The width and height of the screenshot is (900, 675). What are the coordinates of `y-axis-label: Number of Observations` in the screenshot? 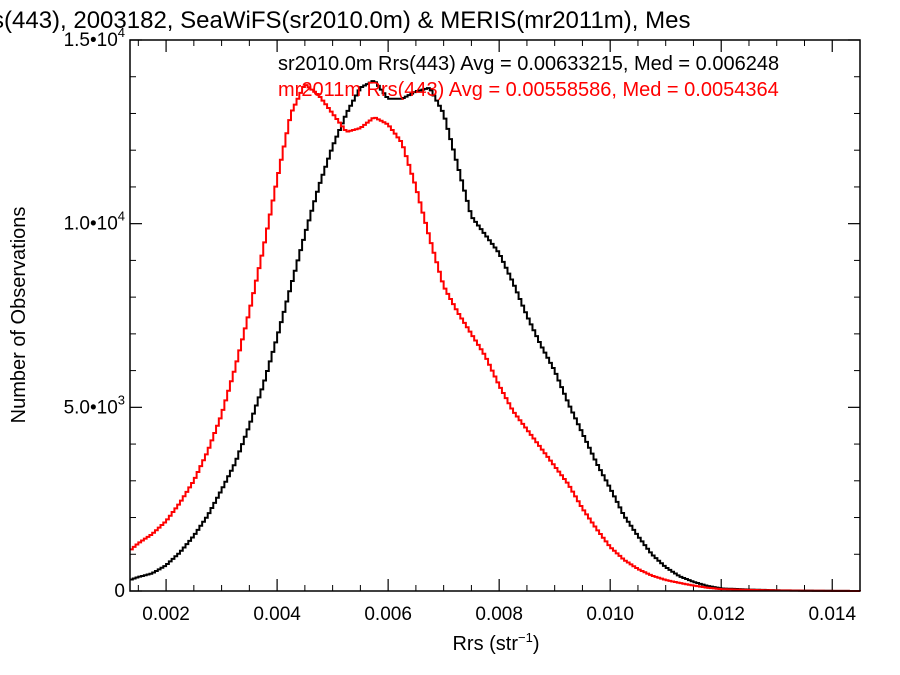 It's located at (19, 315).